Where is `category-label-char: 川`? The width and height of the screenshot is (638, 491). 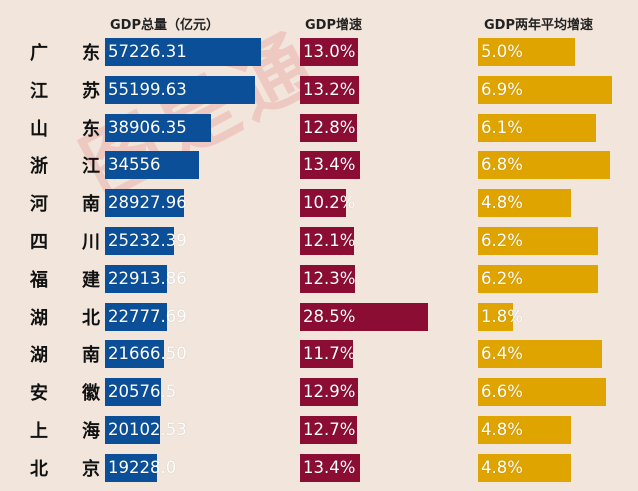 category-label-char: 川 is located at coordinates (91, 242).